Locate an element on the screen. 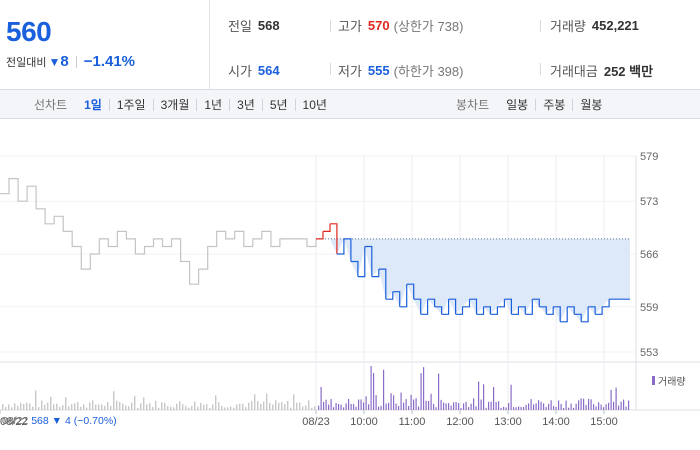  prev-close-stat: 전일 568 is located at coordinates (254, 25).